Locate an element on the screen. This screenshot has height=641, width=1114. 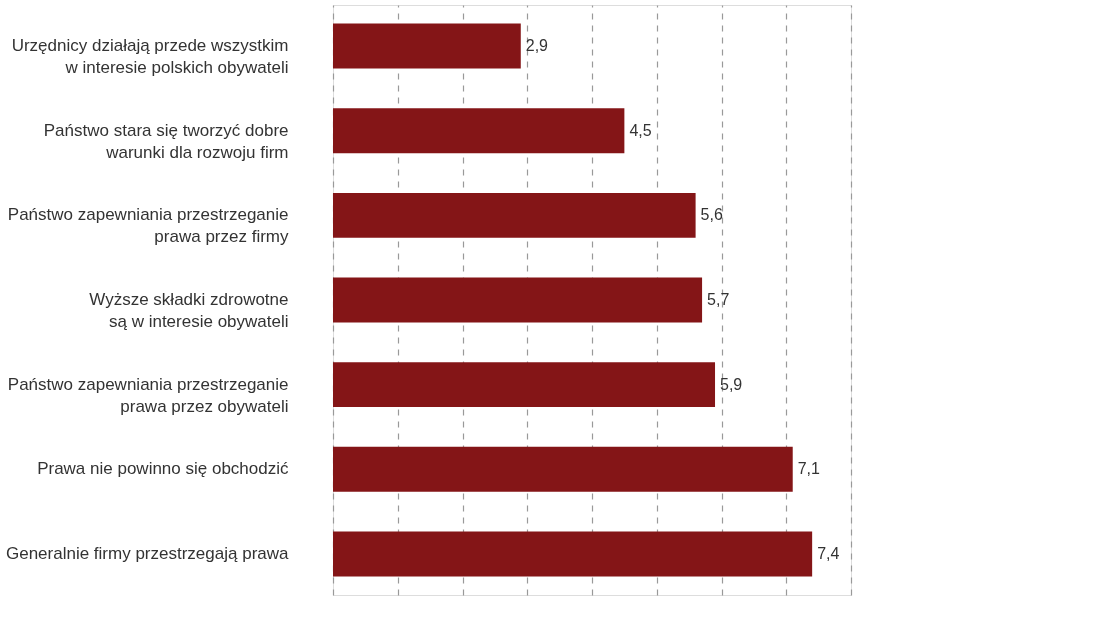
y-tick-label: Generalnie firmy przestrzegają prawa is located at coordinates (147, 553).